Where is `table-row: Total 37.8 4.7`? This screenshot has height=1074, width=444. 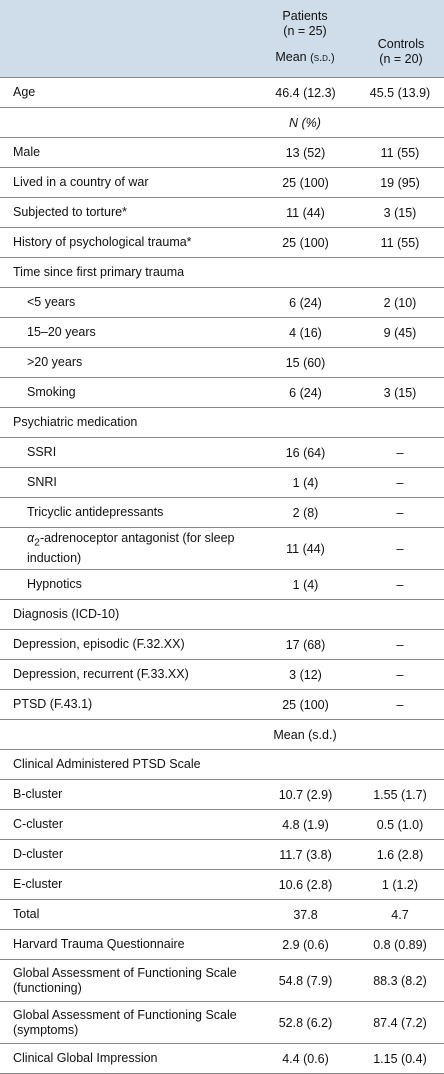 table-row: Total 37.8 4.7 is located at coordinates (222, 915).